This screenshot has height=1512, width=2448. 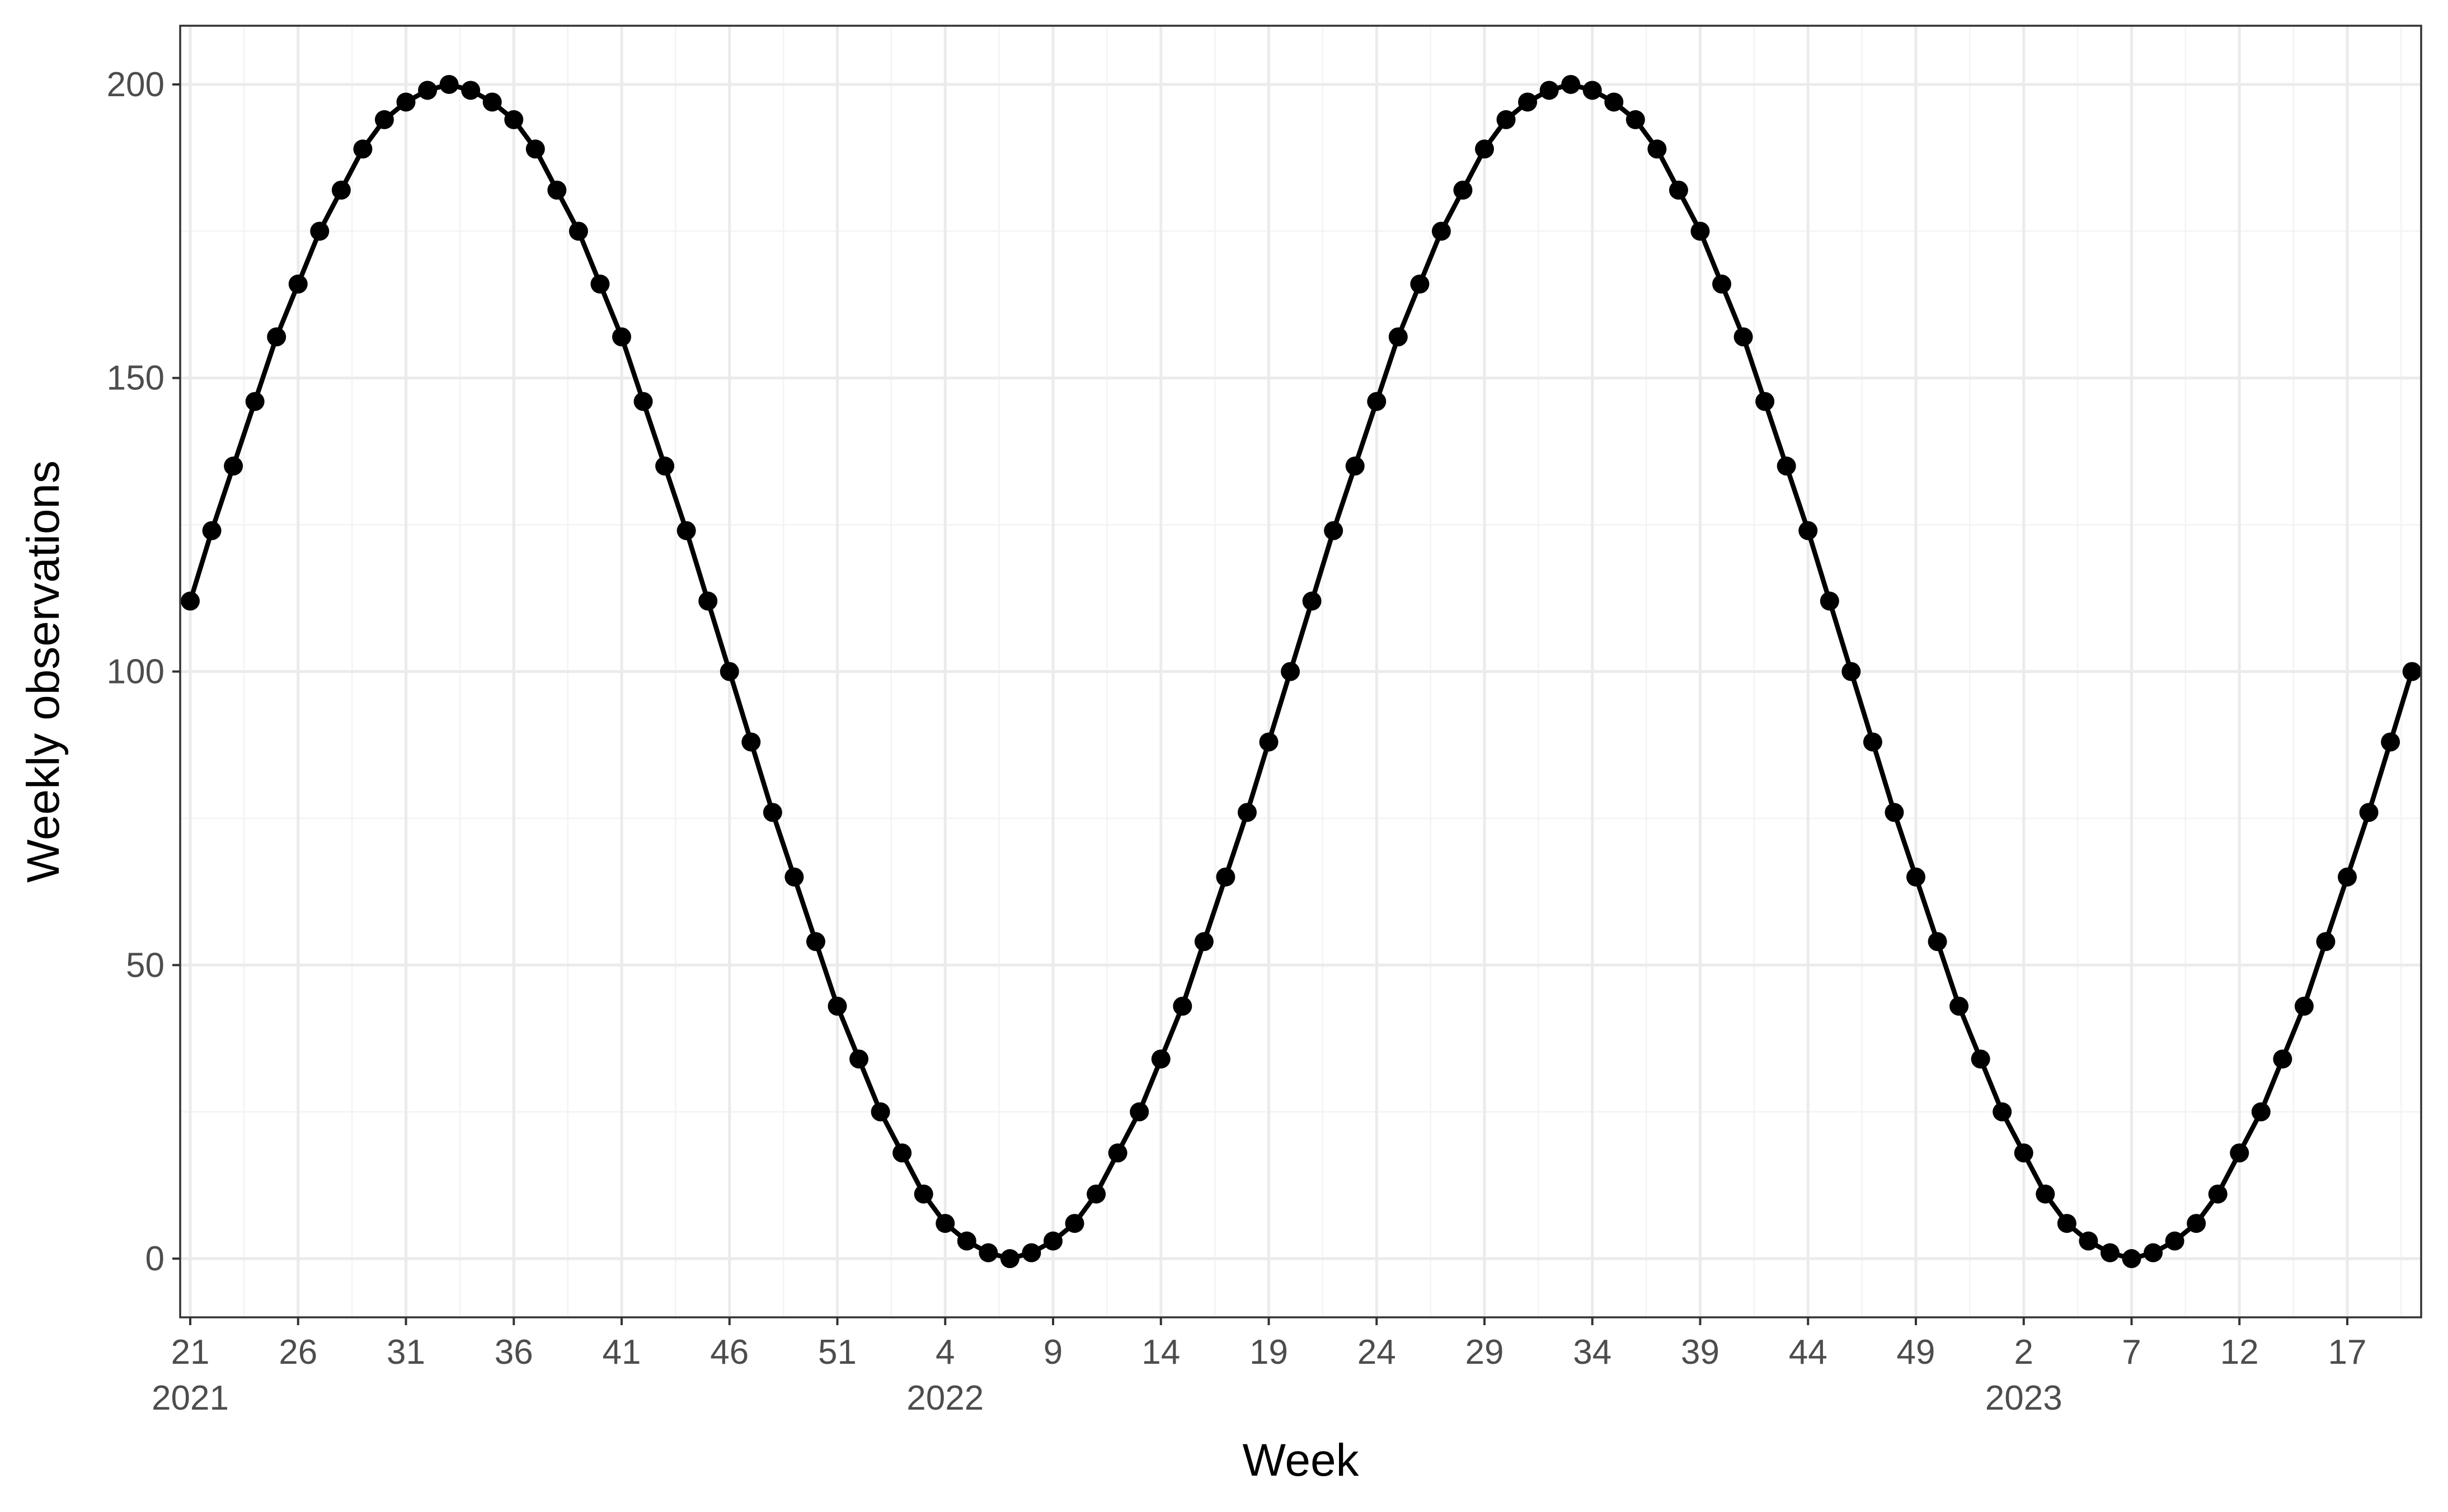 What do you see at coordinates (190, 1398) in the screenshot?
I see `x-year-label: 2021` at bounding box center [190, 1398].